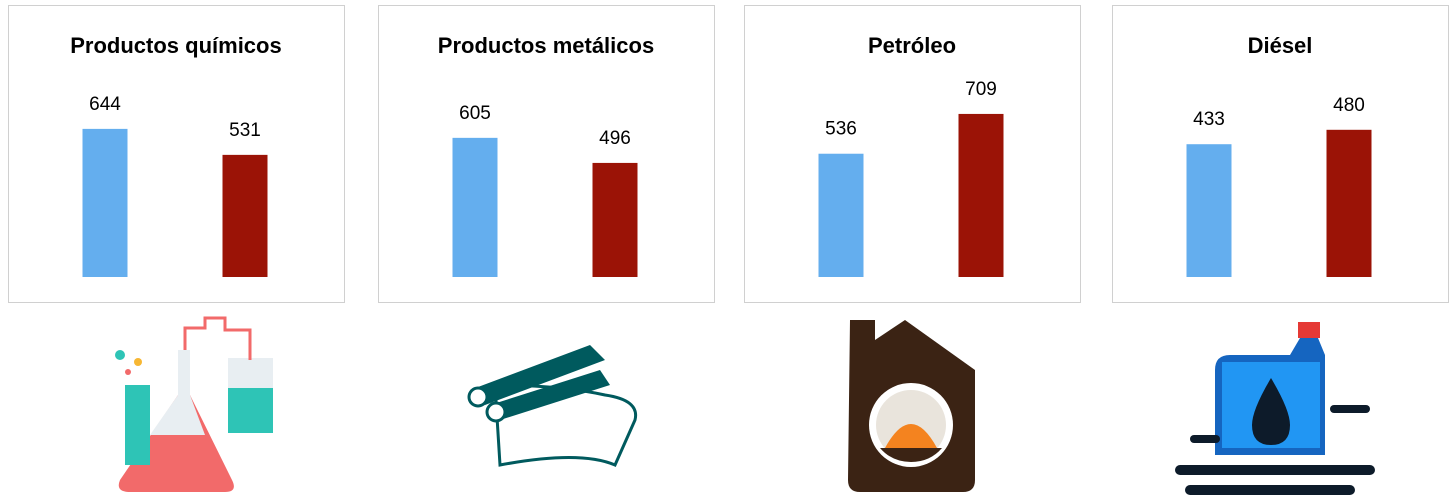 This screenshot has width=1449, height=495. I want to click on value-label: 709, so click(981, 89).